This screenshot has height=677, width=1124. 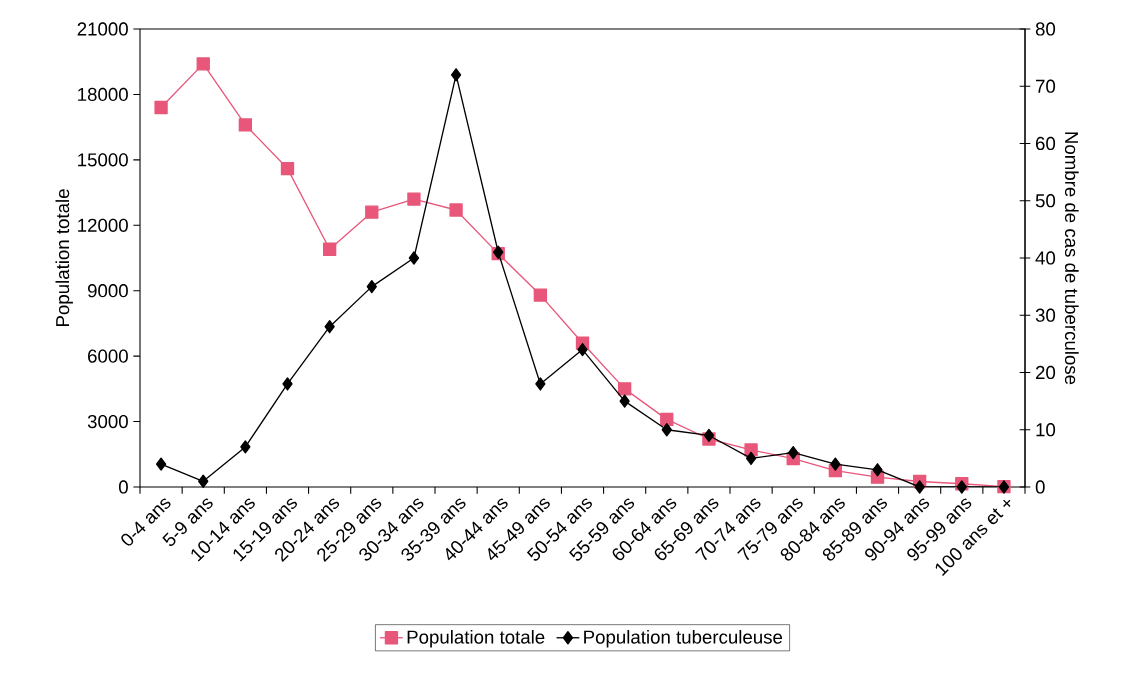 I want to click on y2-tick-label: 20, so click(x=1045, y=372).